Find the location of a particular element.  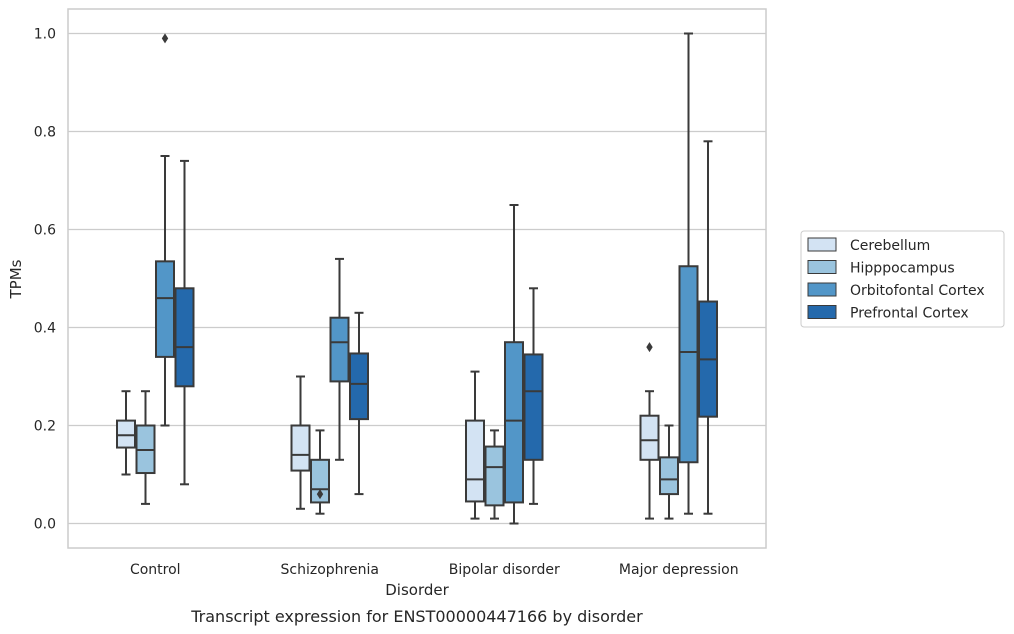

legend-label: Prefrontal Cortex is located at coordinates (909, 314).